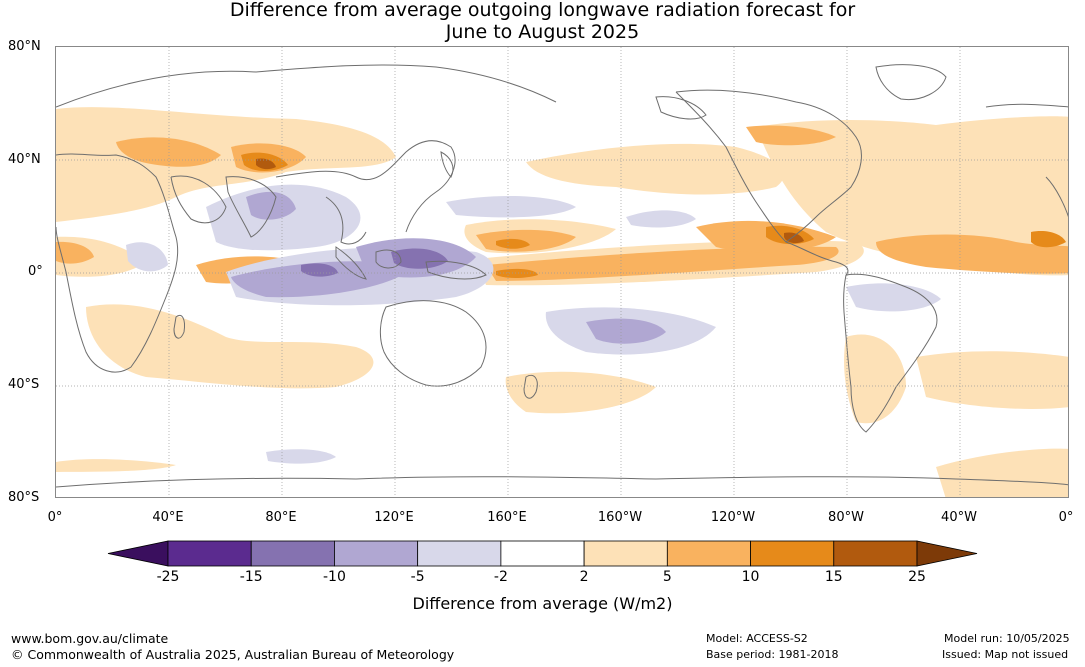 The image size is (1085, 667). Describe the element at coordinates (301, 456) in the screenshot. I see `anomaly-southern-ocean-light` at that location.